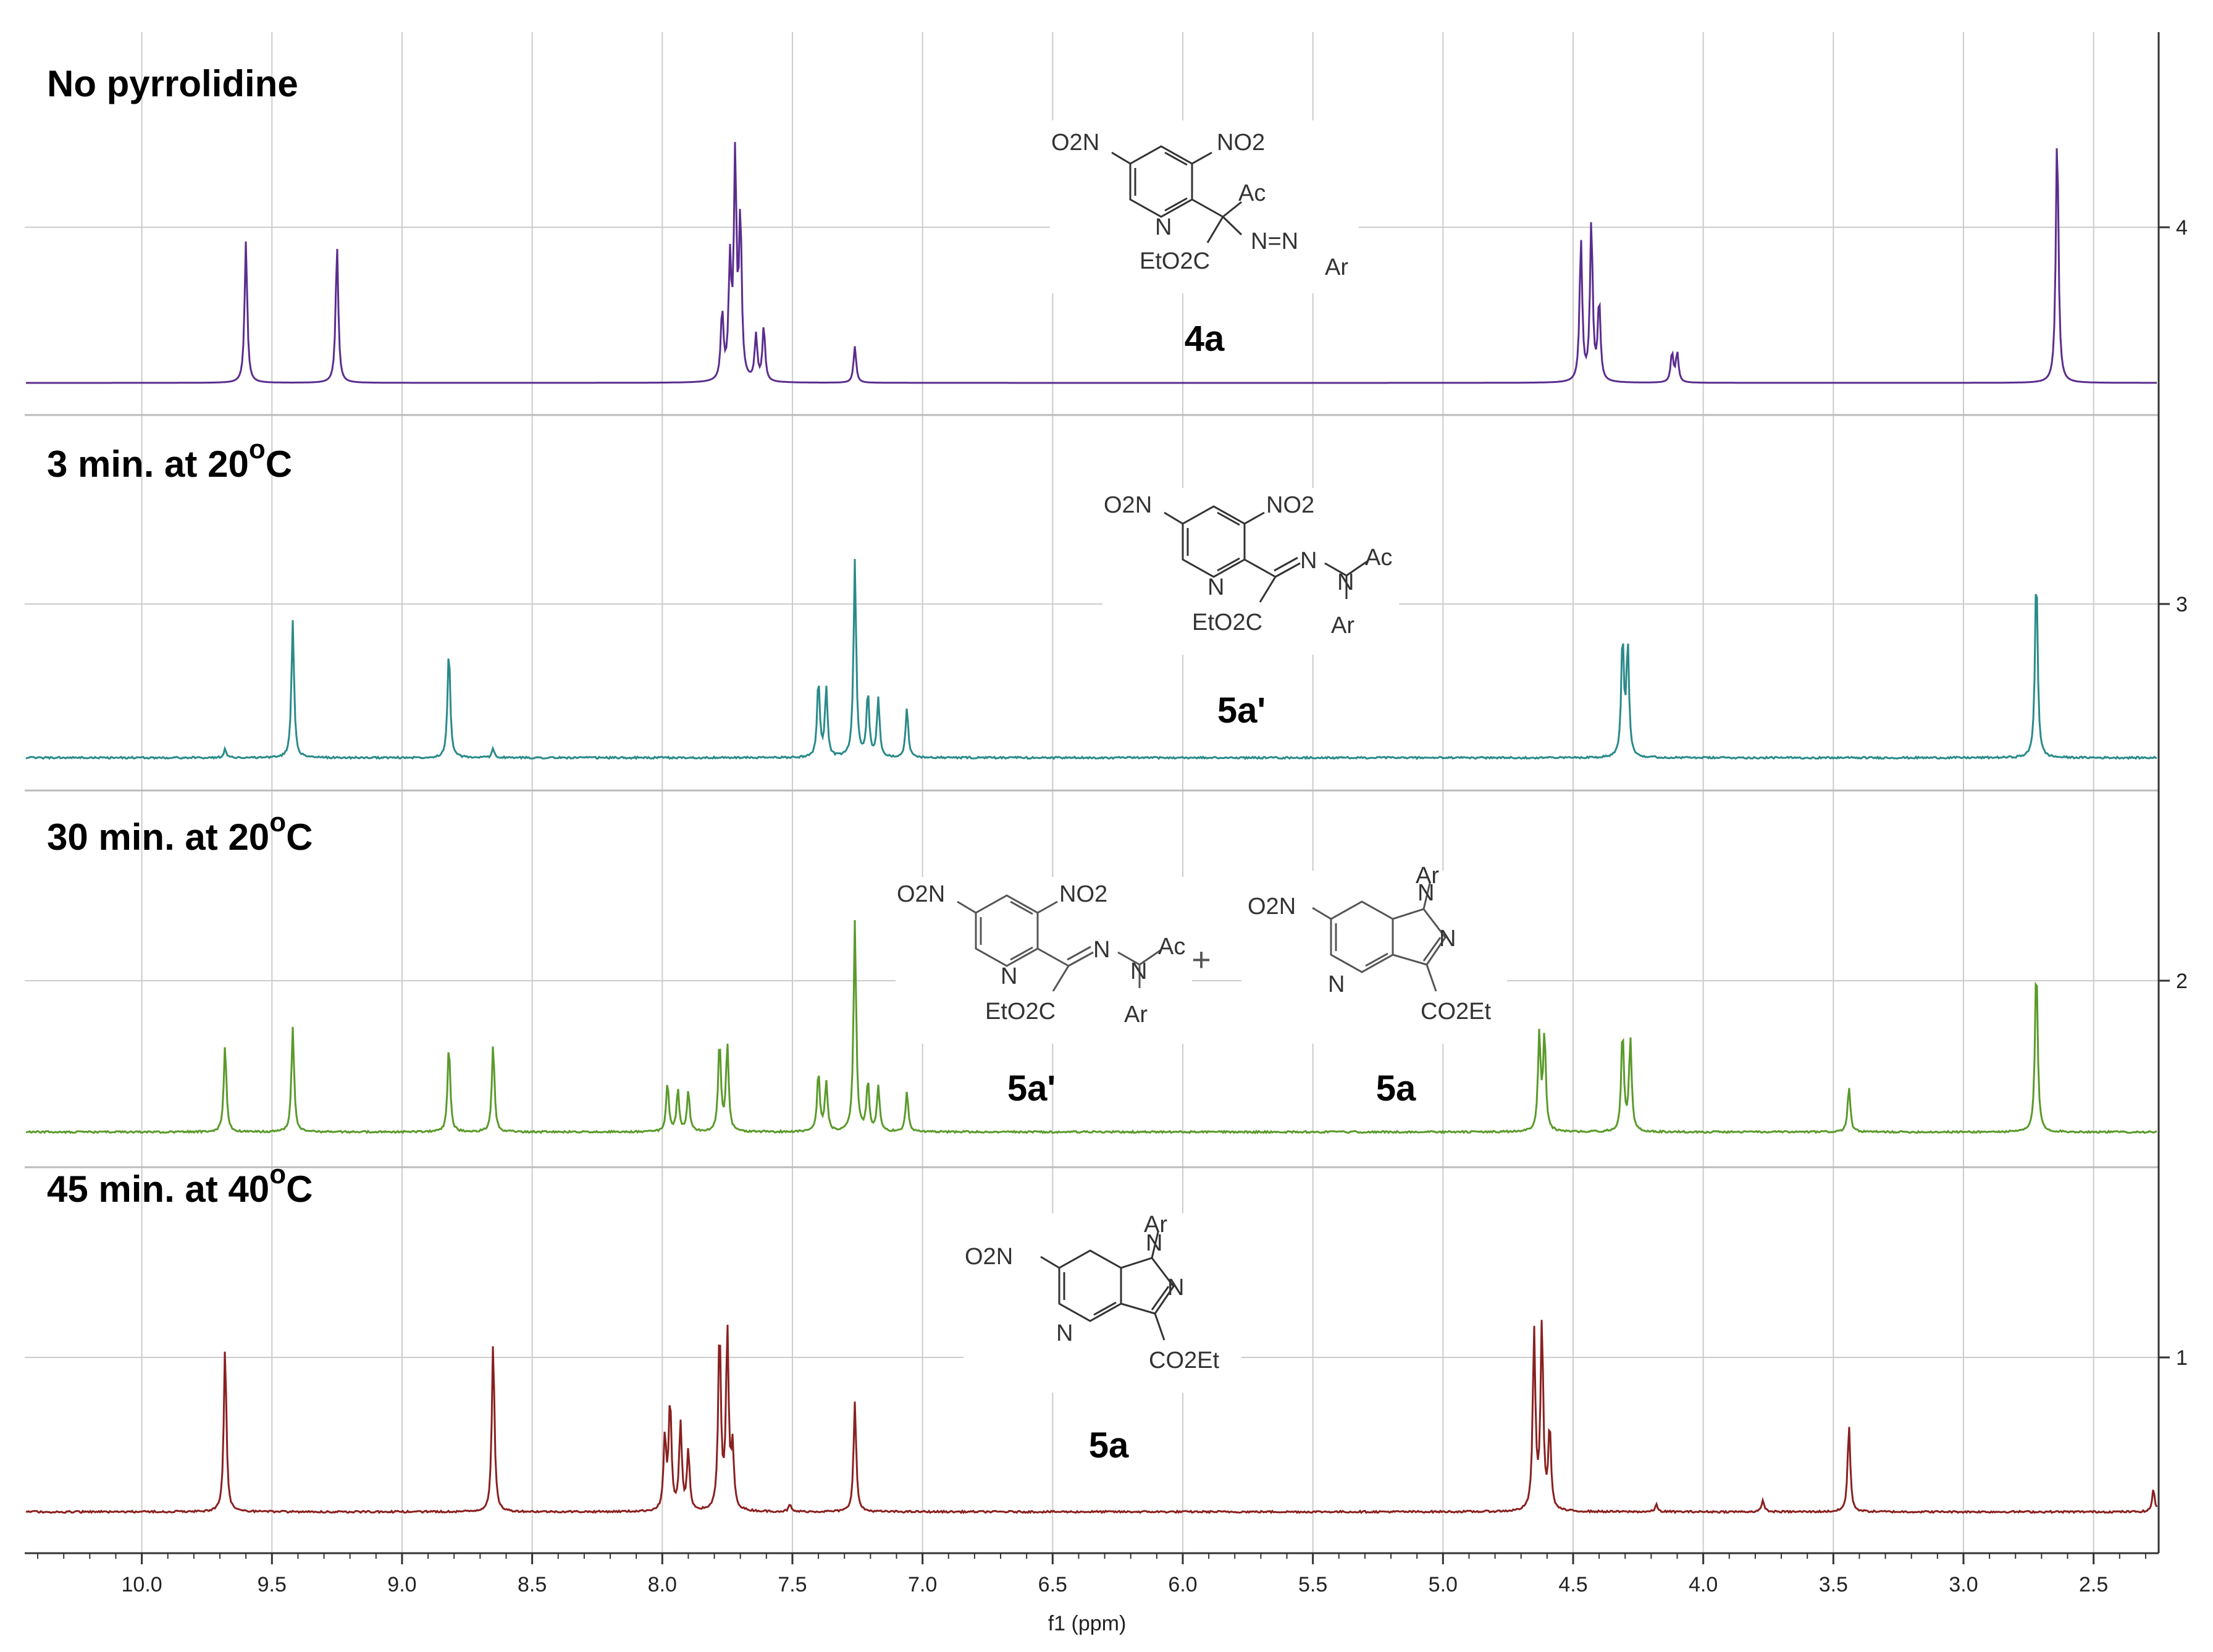 This screenshot has width=2213, height=1652. Describe the element at coordinates (1175, 1288) in the screenshot. I see `structure-5a-bottom-n2: N` at that location.